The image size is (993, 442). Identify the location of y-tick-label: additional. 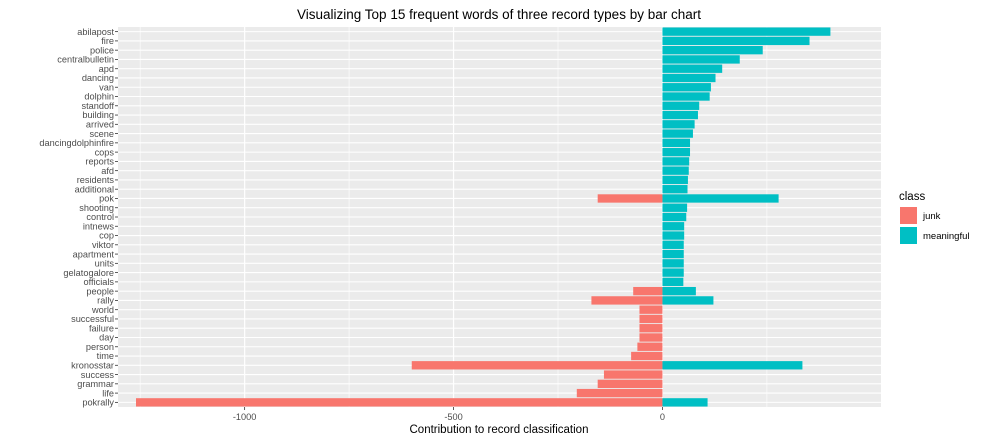
(94, 189).